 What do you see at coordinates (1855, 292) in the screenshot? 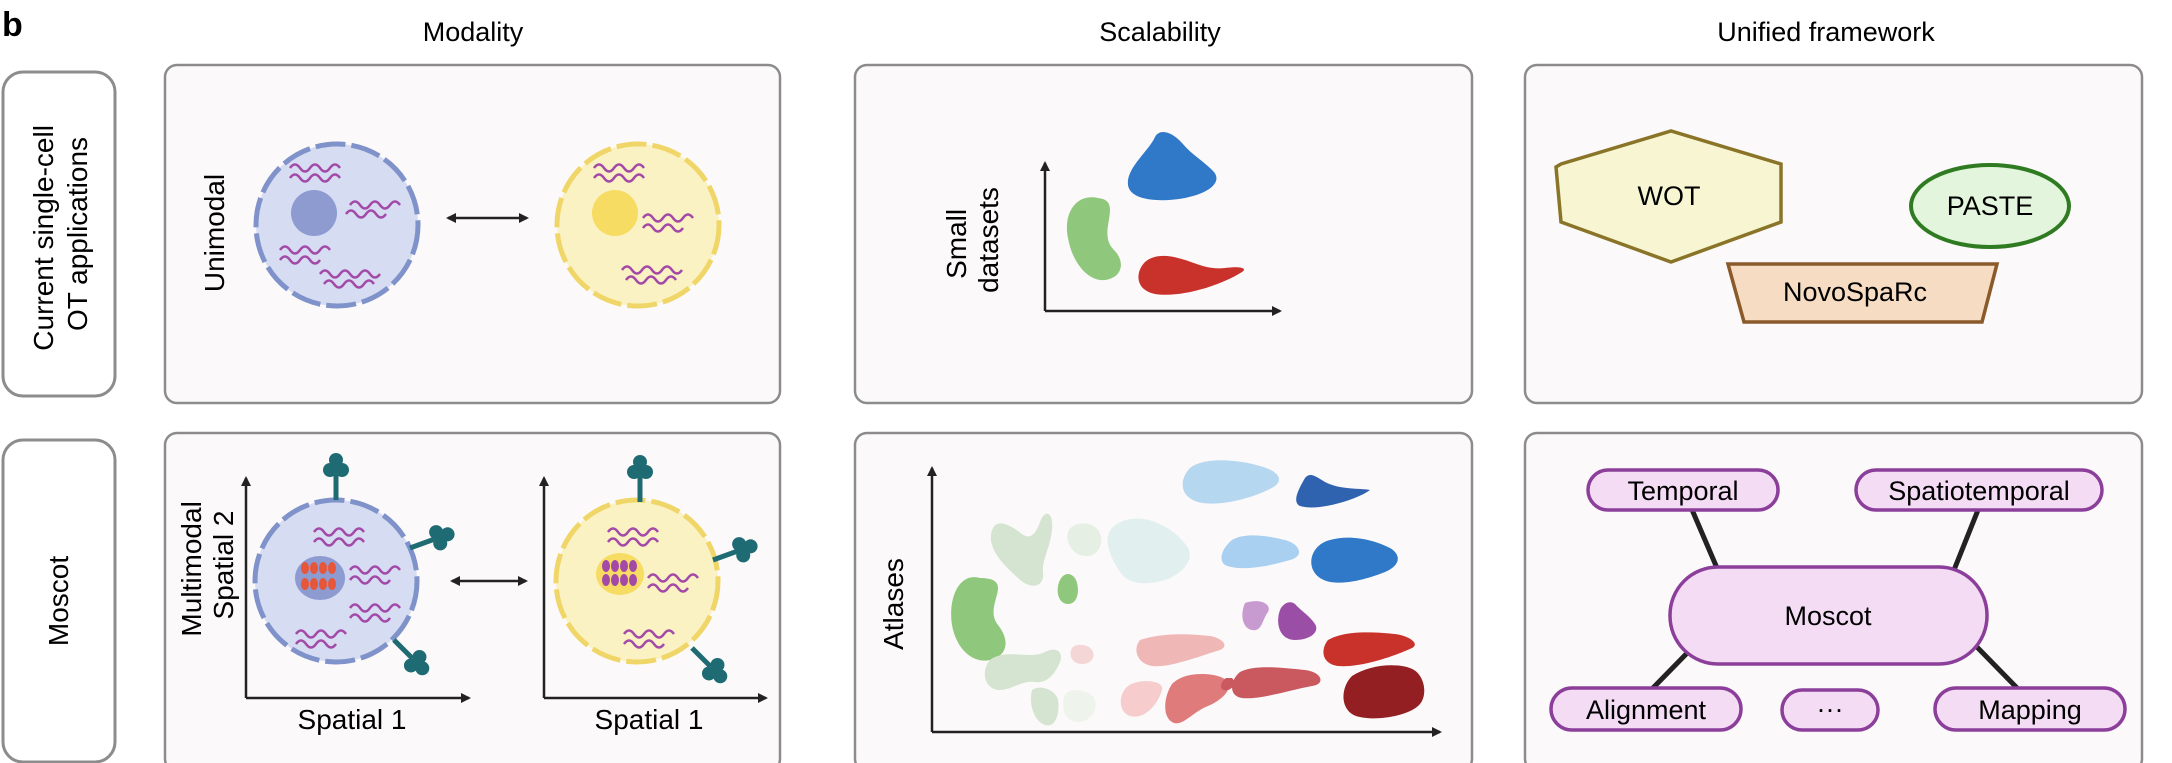
I see `novosparc-label: NovoSpaRc` at bounding box center [1855, 292].